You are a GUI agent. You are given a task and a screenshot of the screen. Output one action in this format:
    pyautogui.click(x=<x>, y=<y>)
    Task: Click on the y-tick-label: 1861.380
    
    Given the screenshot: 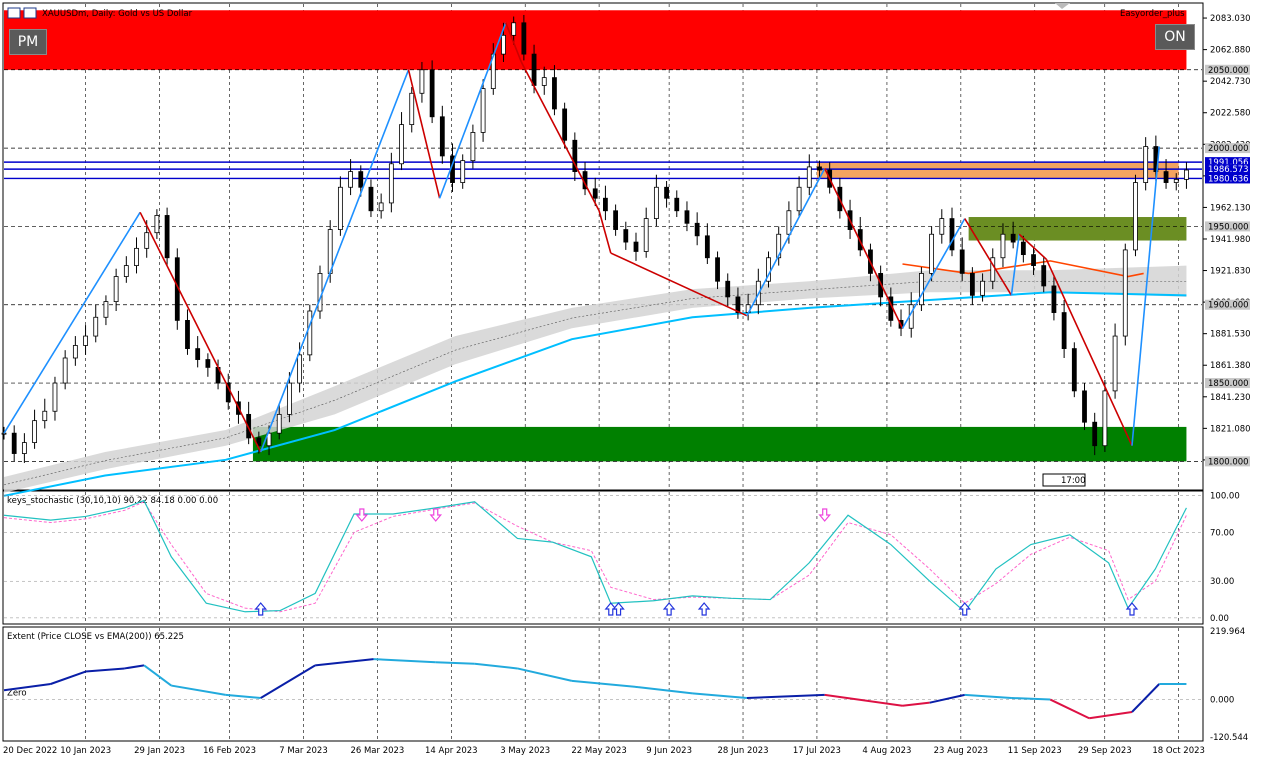 What is the action you would take?
    pyautogui.click(x=1230, y=366)
    